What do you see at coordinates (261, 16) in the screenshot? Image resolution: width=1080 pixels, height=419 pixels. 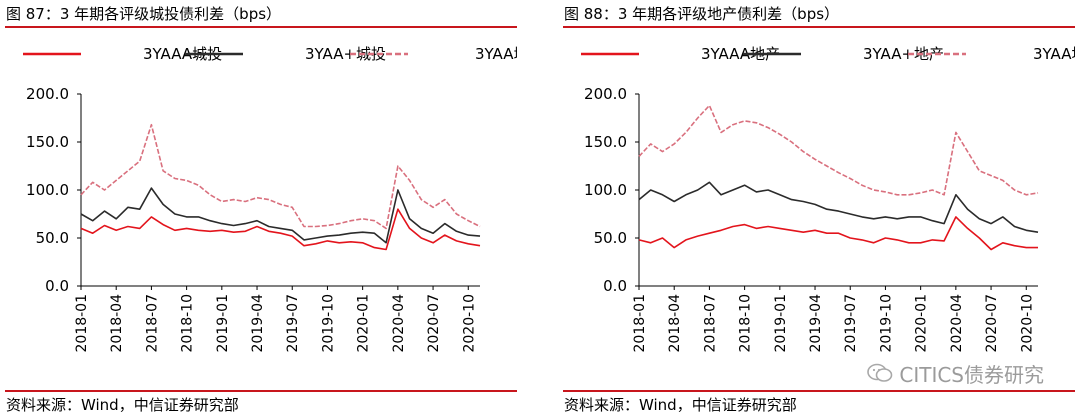 I see `figure-title: 图 87：3 年期各评级城投债利差（bps）` at bounding box center [261, 16].